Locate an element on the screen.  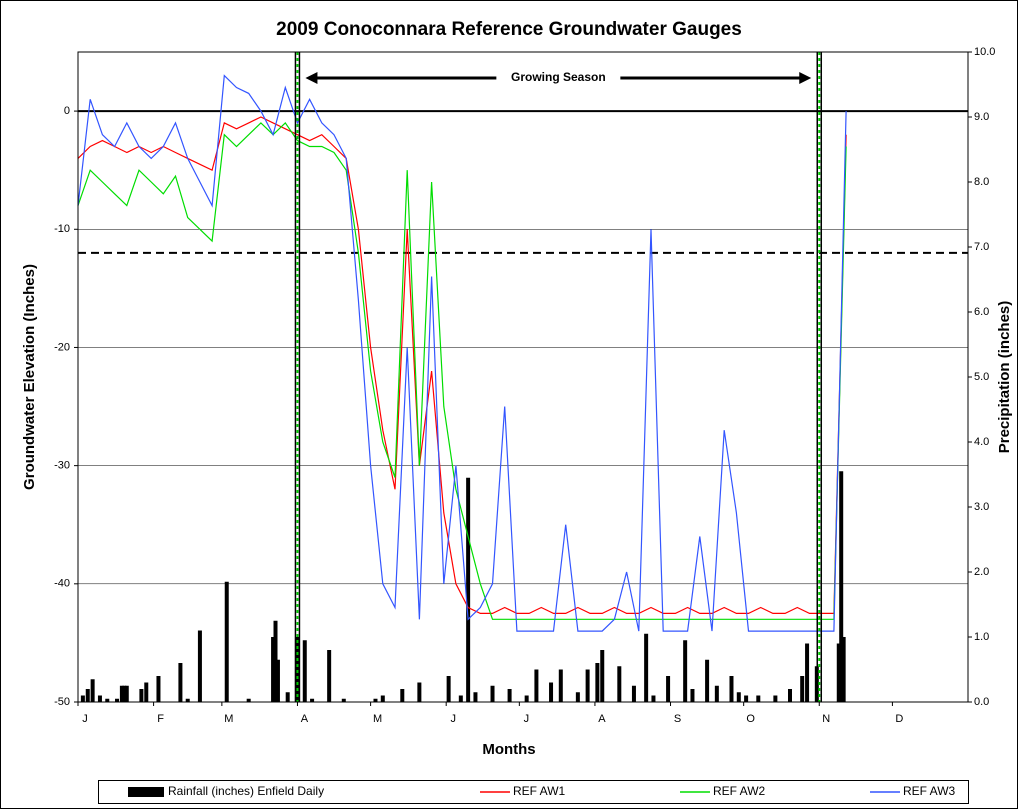
y2-tick-label: 0.0 is located at coordinates (981, 702).